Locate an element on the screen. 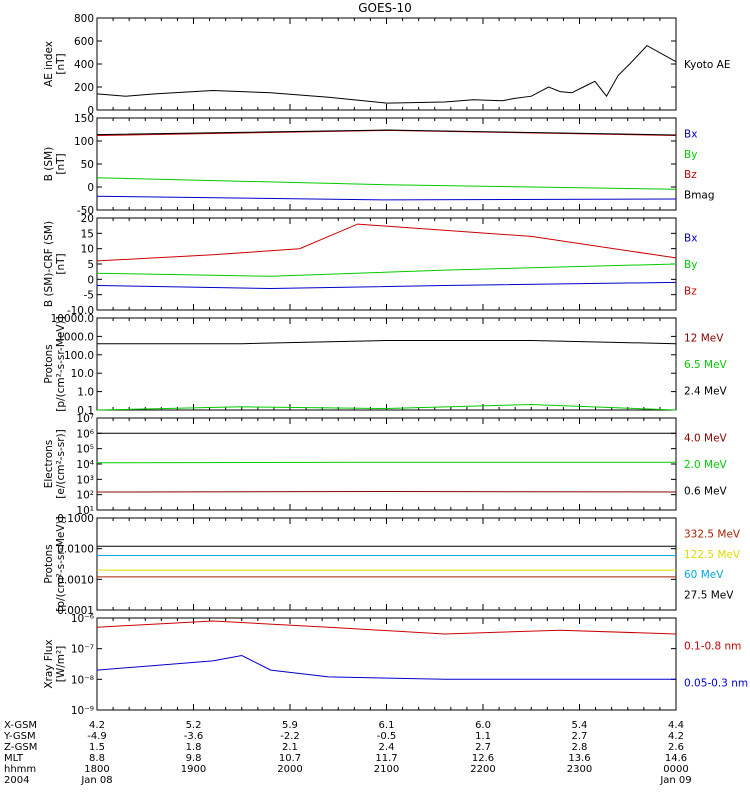 The height and width of the screenshot is (805, 750). y-tick-label: 10⁴ is located at coordinates (85, 465).